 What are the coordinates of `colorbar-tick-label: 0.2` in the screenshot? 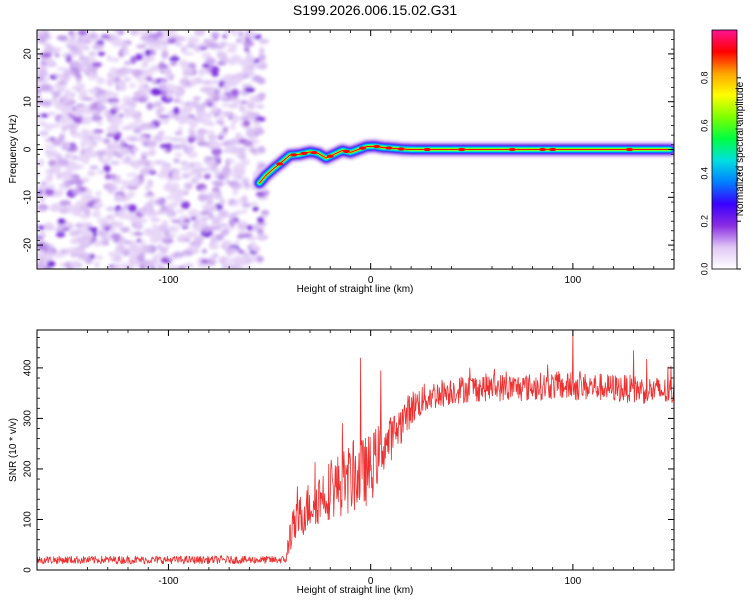 It's located at (704, 221).